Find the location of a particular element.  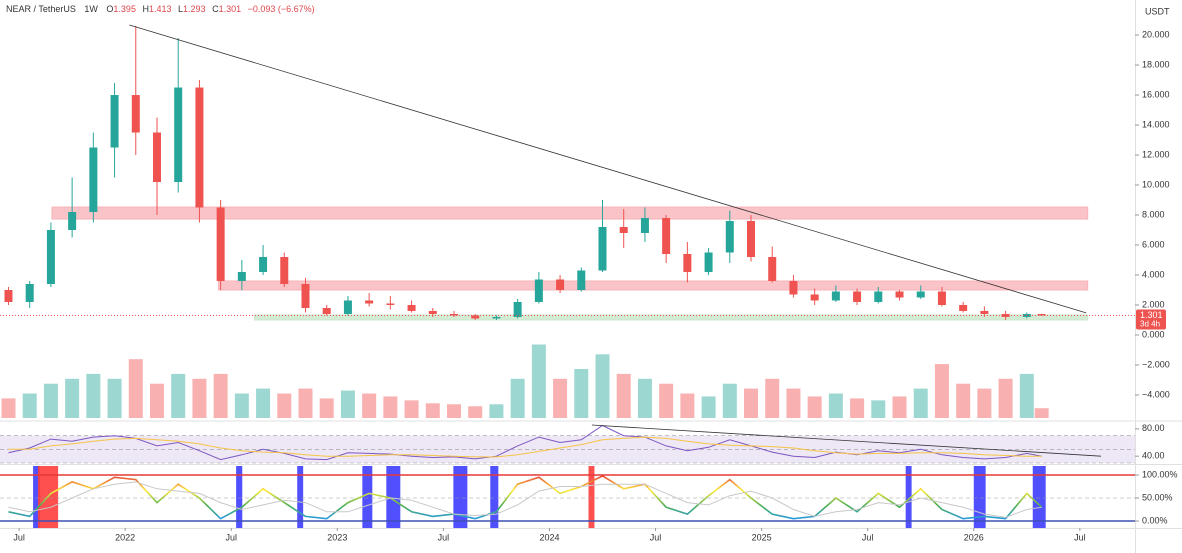

x-tick-label: 2023 is located at coordinates (337, 537).